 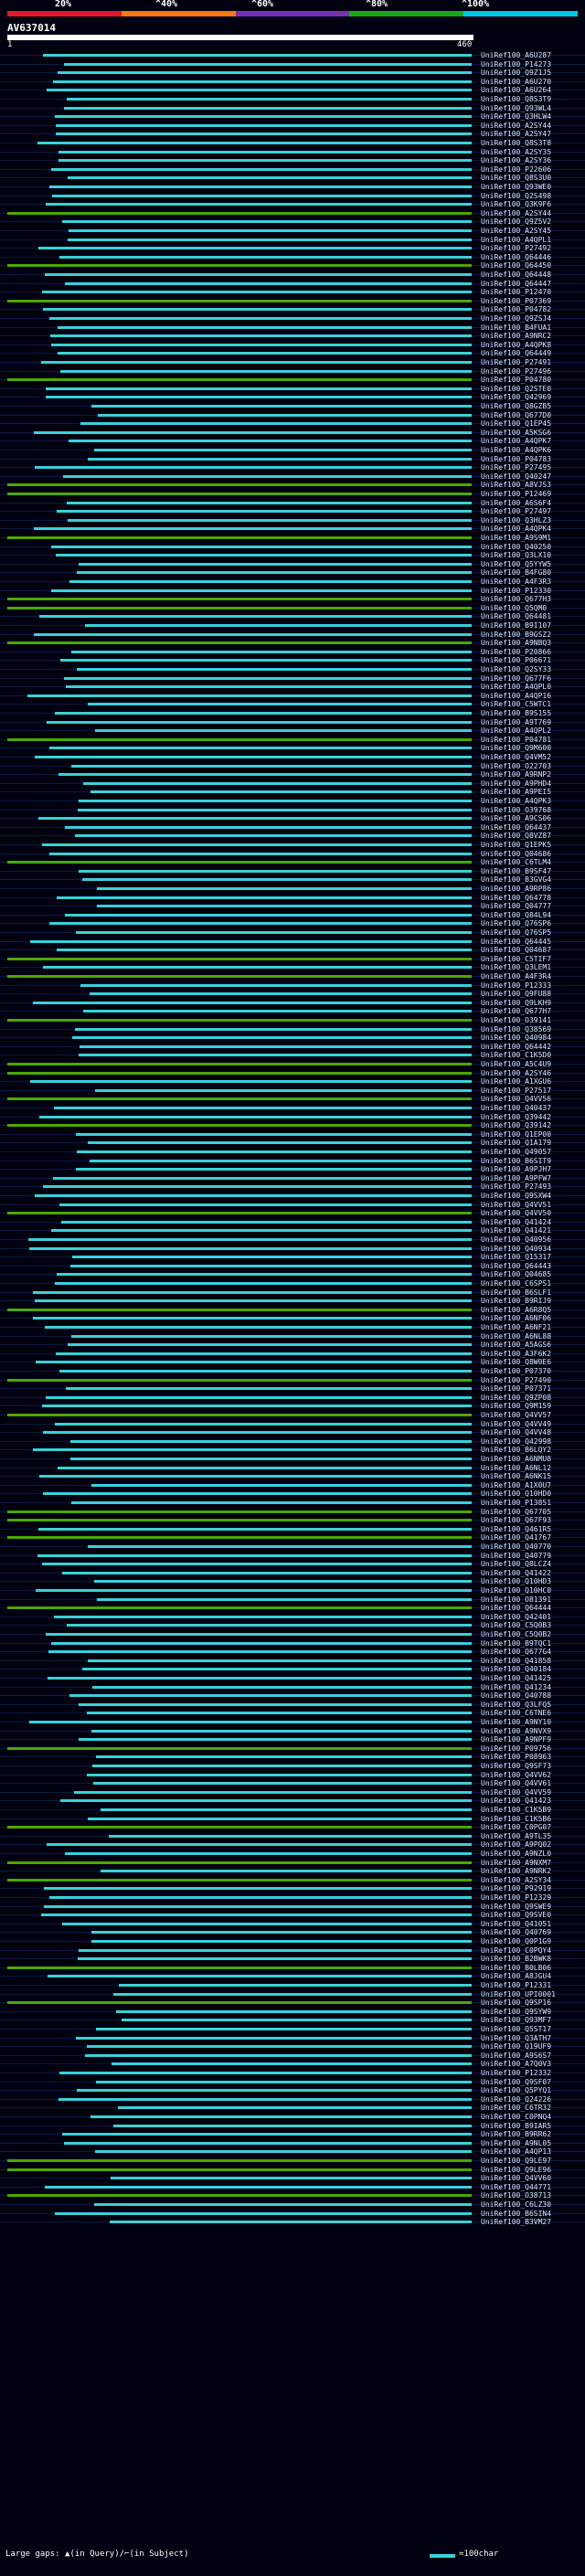 What do you see at coordinates (293, 90) in the screenshot?
I see `hit-row: UniRef100_A6U264` at bounding box center [293, 90].